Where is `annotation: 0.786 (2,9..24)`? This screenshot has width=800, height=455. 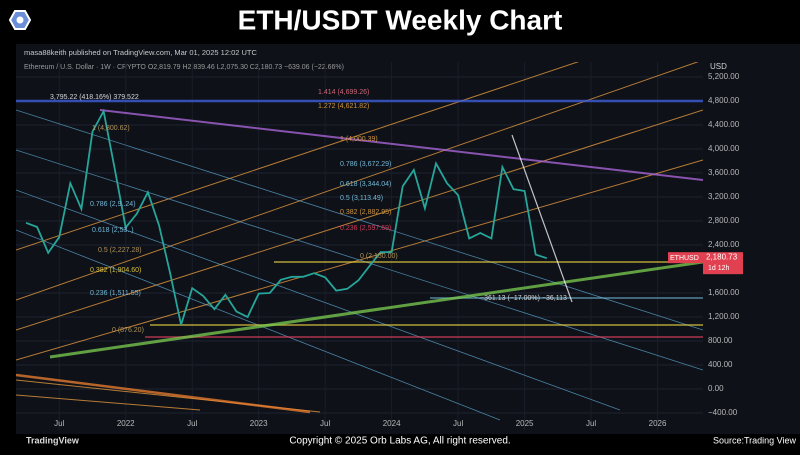 annotation: 0.786 (2,9..24) is located at coordinates (113, 204).